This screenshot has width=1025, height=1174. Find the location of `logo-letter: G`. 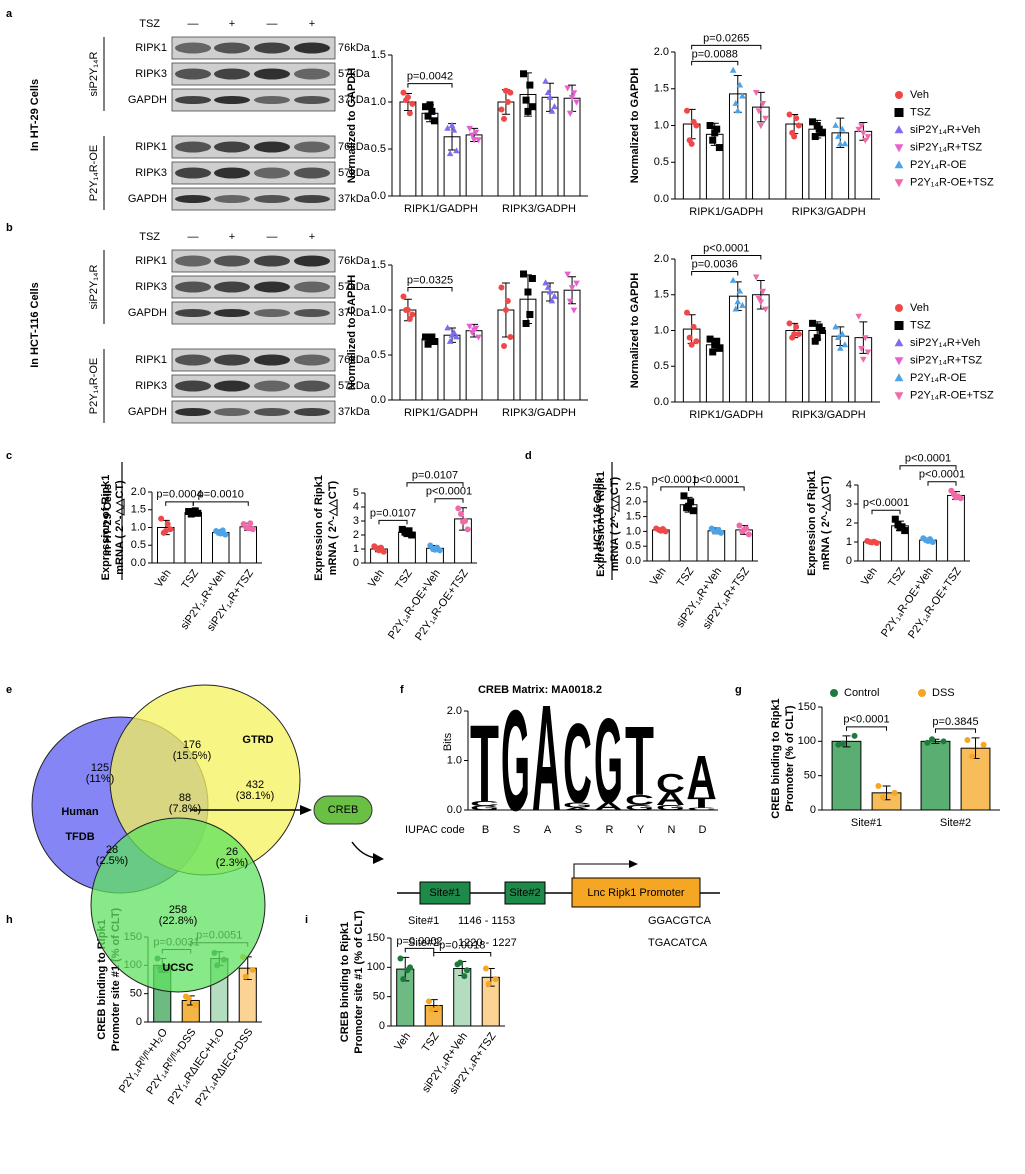

logo-letter: G is located at coordinates (639, 807).